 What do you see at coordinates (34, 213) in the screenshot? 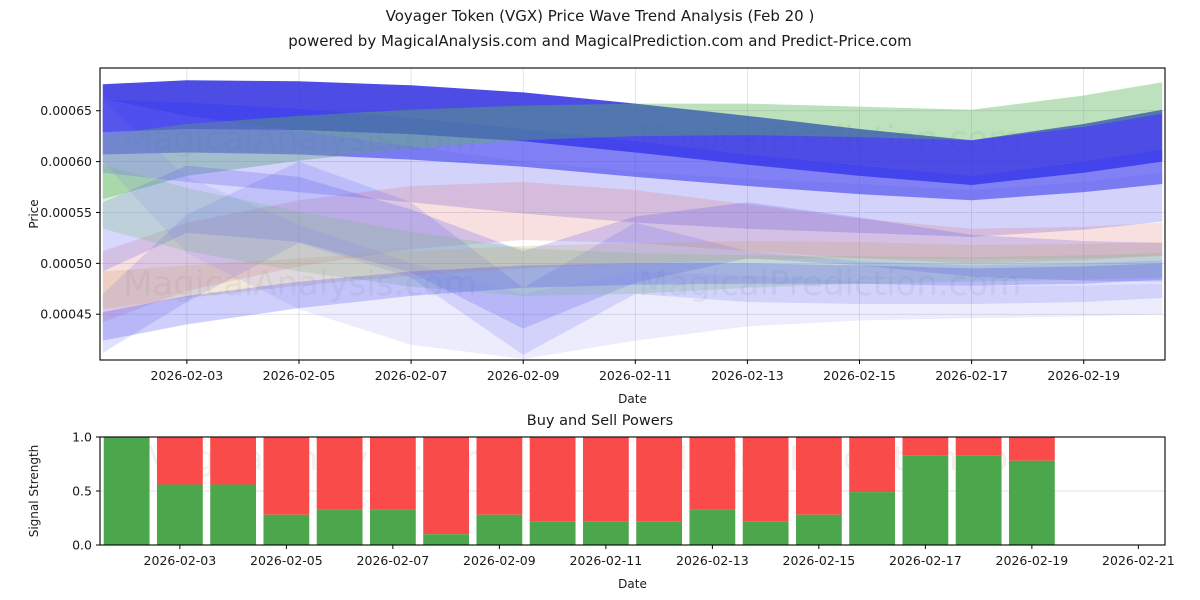
I see `price-y-axis-label: Price` at bounding box center [34, 213].